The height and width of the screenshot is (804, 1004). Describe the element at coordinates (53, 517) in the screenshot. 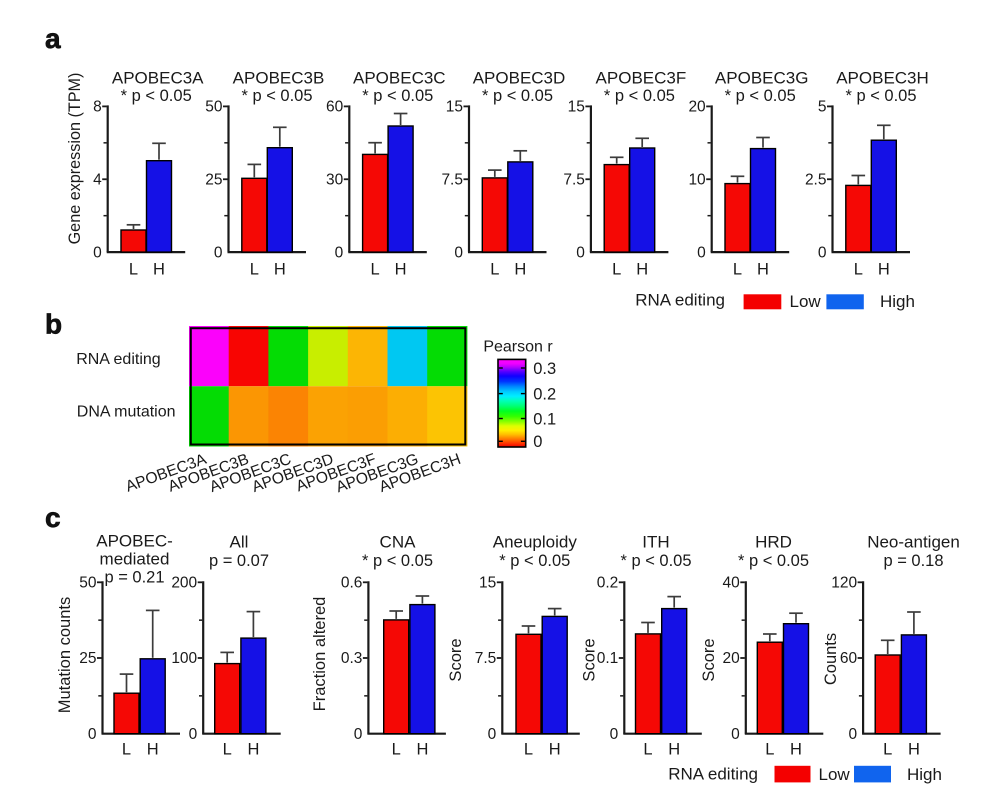

I see `svg-text: c` at that location.